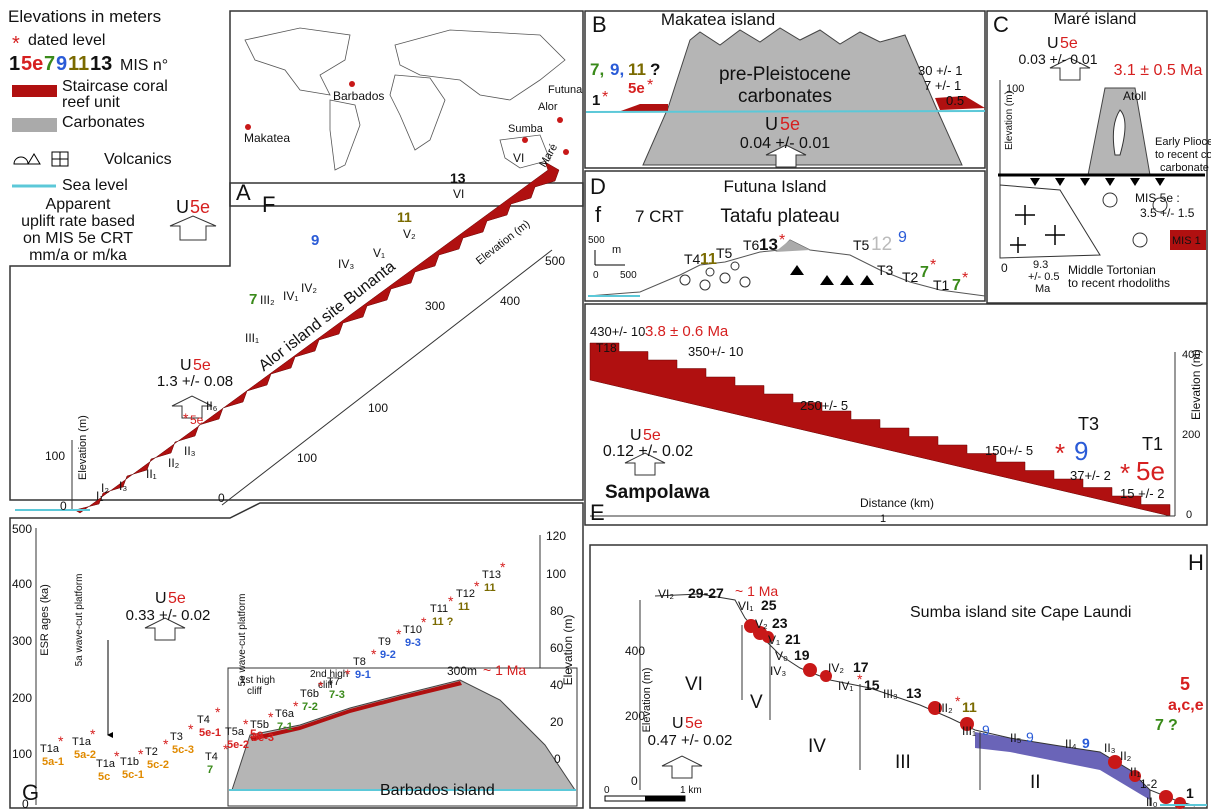  I want to click on label: 7,, so click(597, 69).